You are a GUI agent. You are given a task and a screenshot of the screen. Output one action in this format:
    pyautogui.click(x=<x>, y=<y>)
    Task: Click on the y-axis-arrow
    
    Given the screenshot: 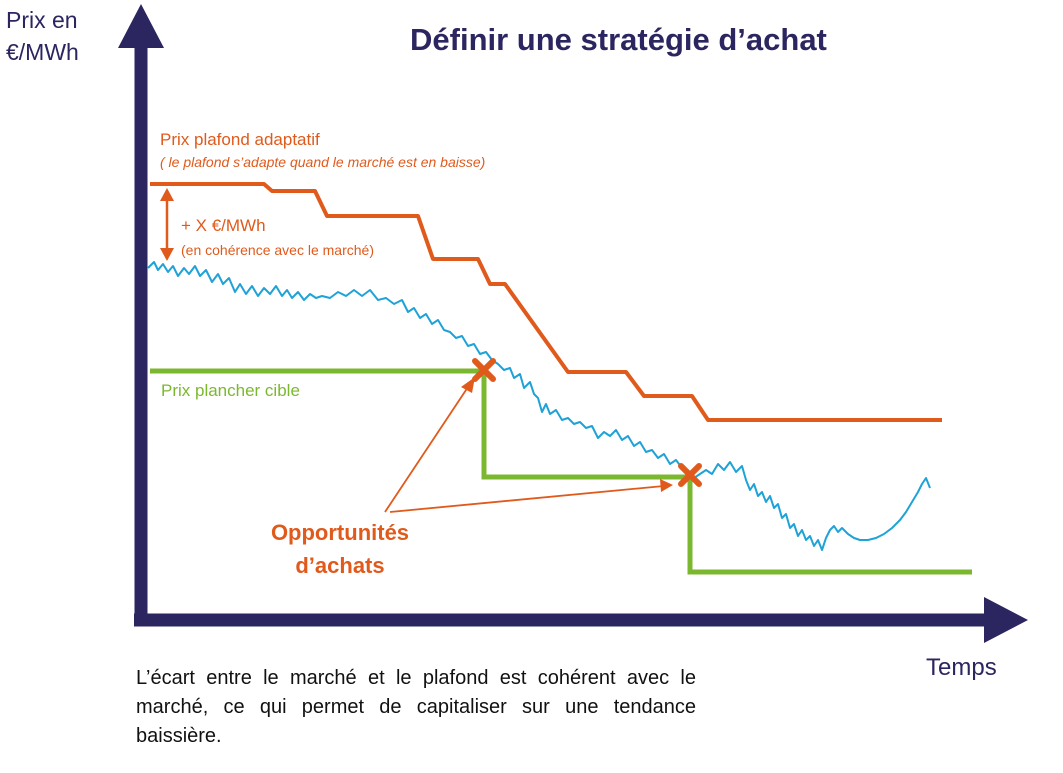 What is the action you would take?
    pyautogui.click(x=141, y=26)
    